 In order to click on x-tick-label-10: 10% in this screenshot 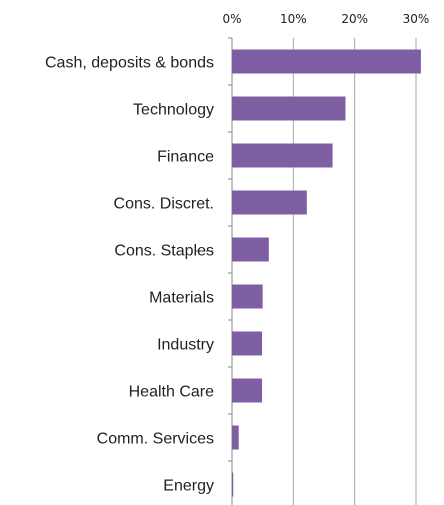, I will do `click(293, 19)`.